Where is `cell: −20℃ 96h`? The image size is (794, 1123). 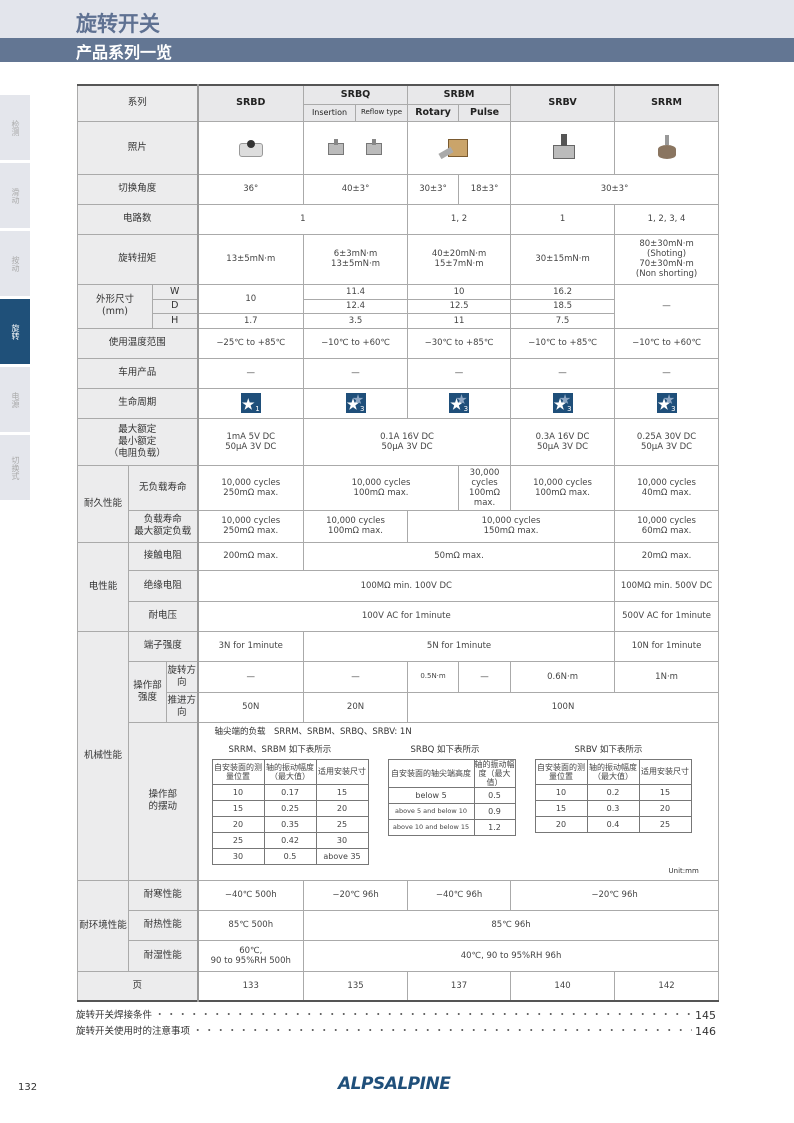 cell: −20℃ 96h is located at coordinates (356, 895).